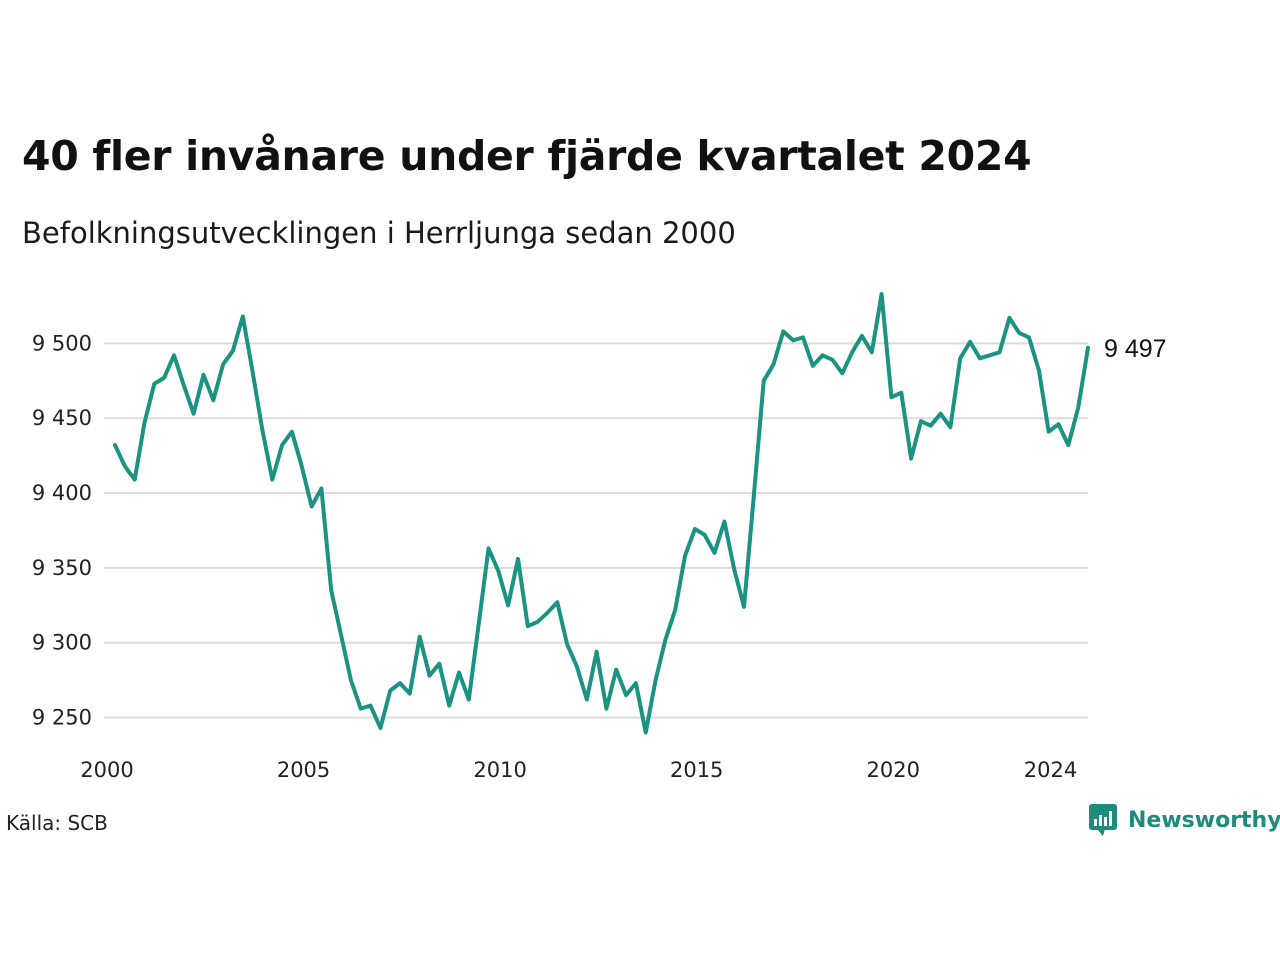 This screenshot has height=960, width=1280. Describe the element at coordinates (62, 530) in the screenshot. I see `y-axis-tick-labels: 9 250 9 300 9 350 9 400 9 450 9 500` at that location.